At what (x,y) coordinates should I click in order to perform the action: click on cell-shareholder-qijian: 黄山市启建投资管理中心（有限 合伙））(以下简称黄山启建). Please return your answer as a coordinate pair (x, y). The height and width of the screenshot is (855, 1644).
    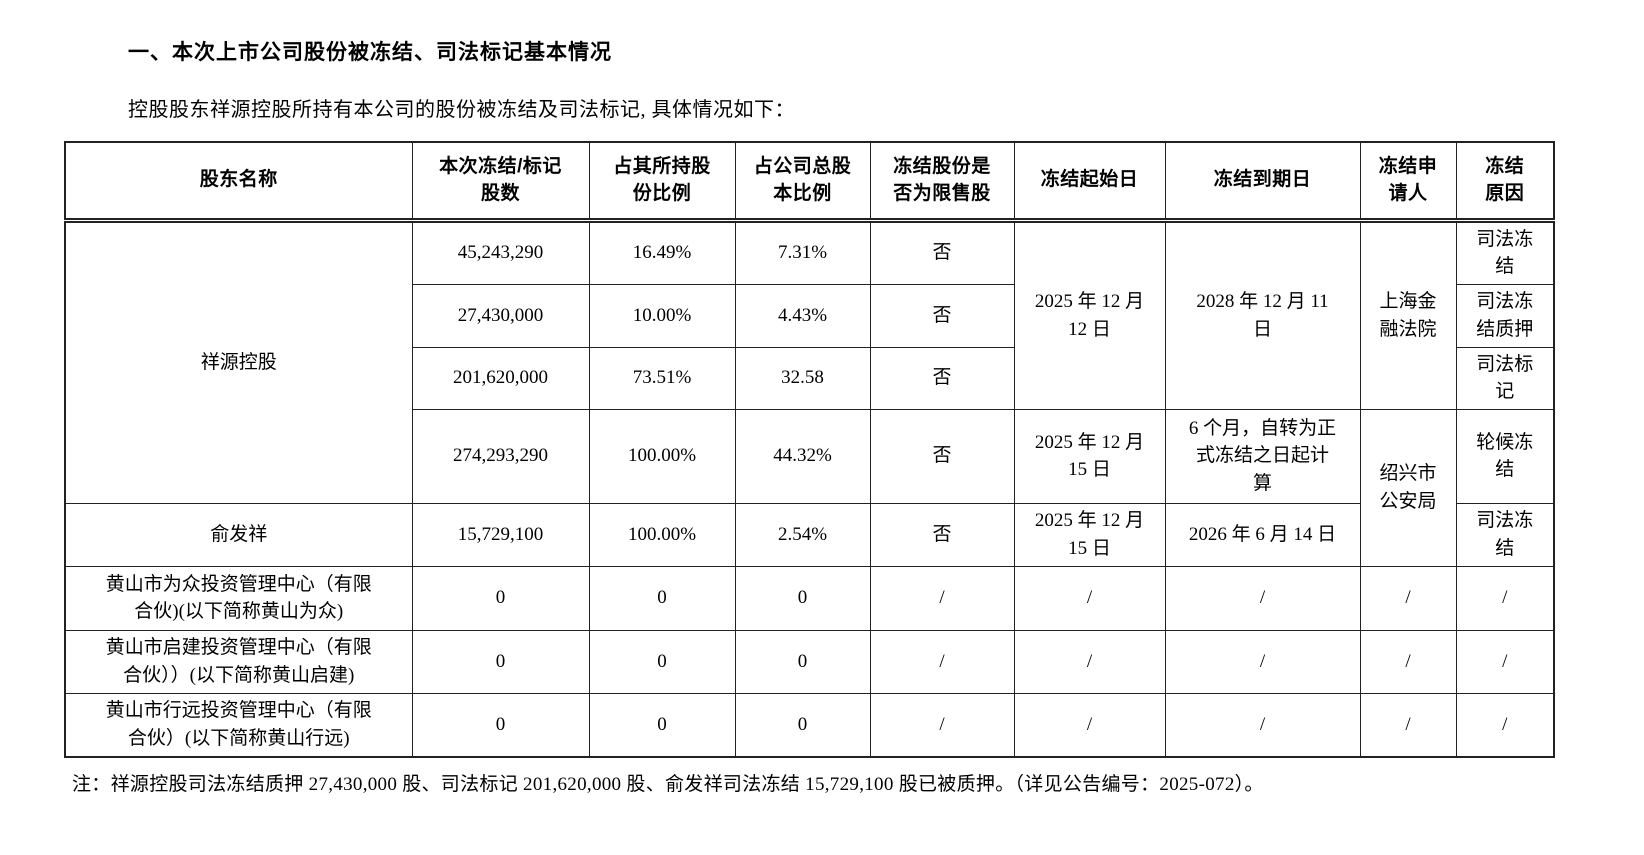
    Looking at the image, I should click on (238, 661).